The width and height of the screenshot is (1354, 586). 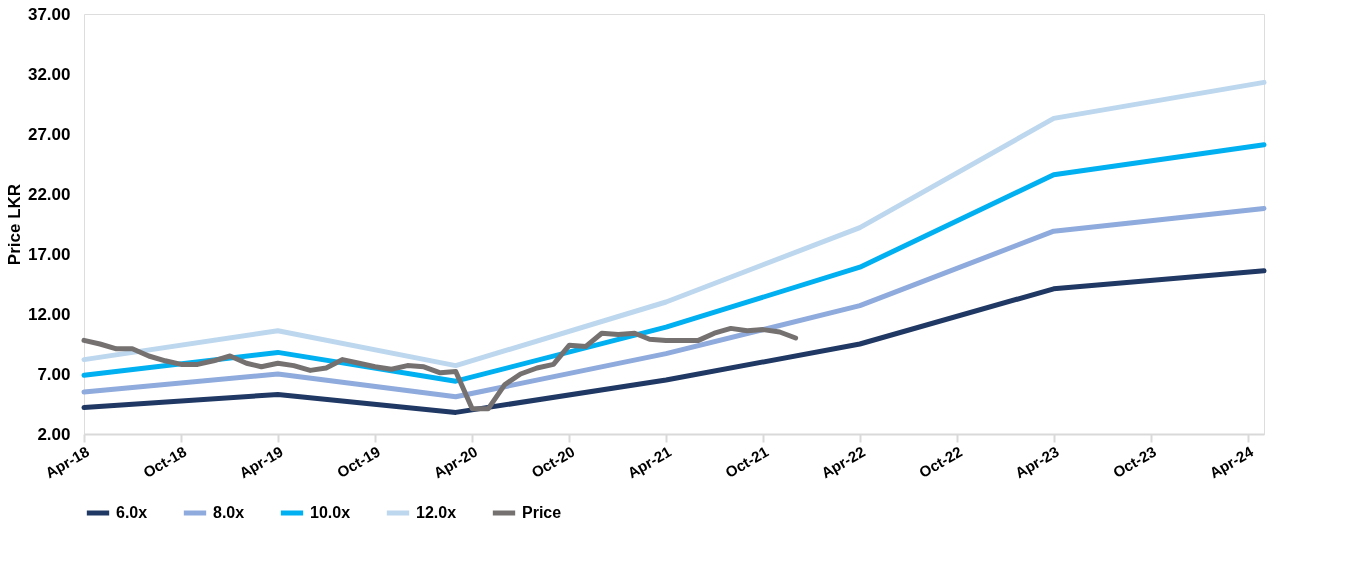 What do you see at coordinates (436, 512) in the screenshot?
I see `legend-label: 12.0x` at bounding box center [436, 512].